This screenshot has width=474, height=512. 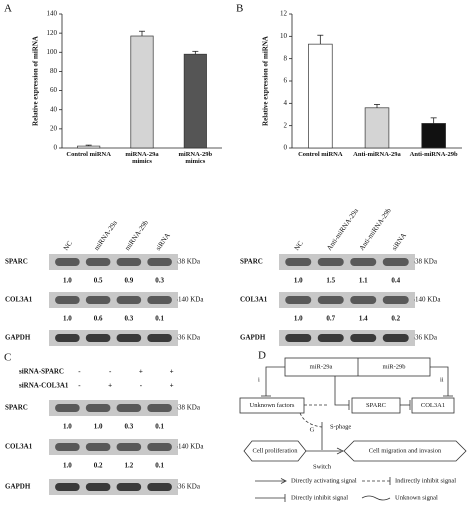 I want to click on mirna-box, so click(x=357, y=367).